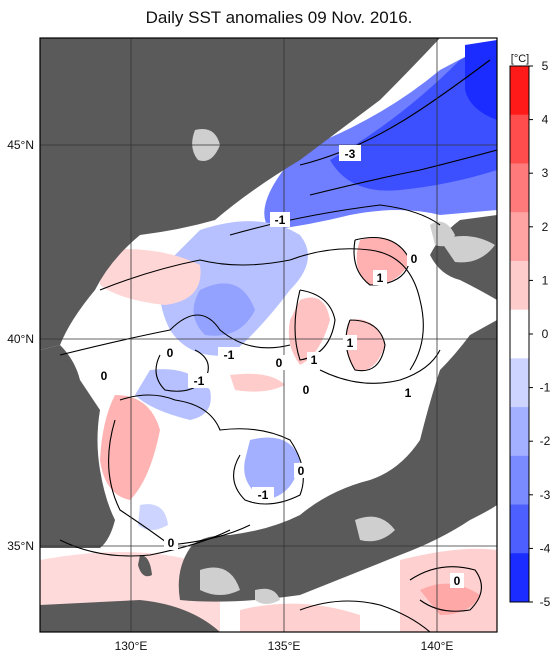 Image resolution: width=558 pixels, height=657 pixels. I want to click on colorbar-tick-label: 1, so click(545, 280).